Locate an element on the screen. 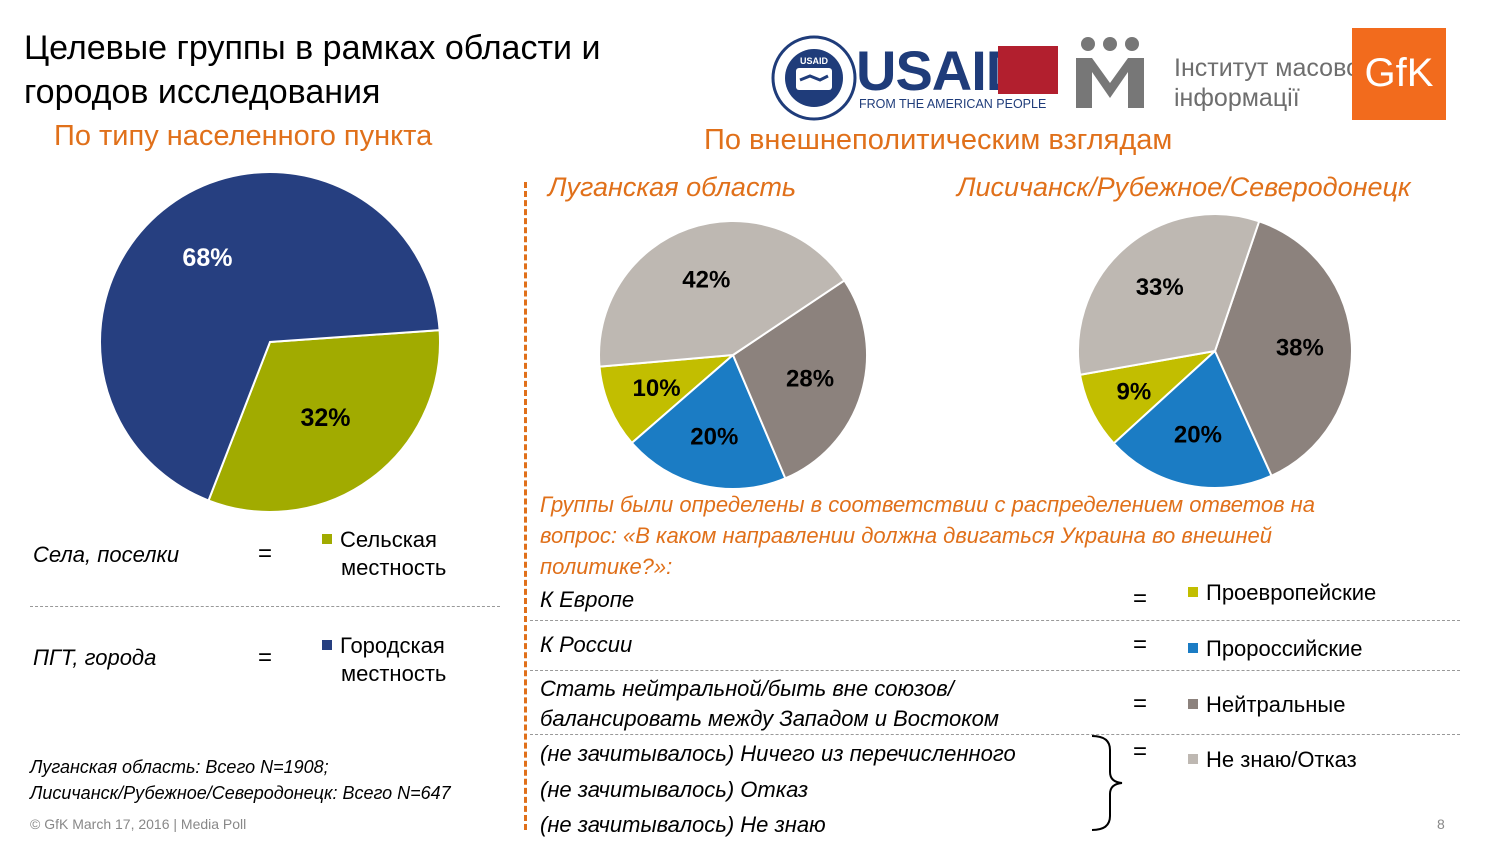 The height and width of the screenshot is (844, 1500). left-separator is located at coordinates (265, 606).